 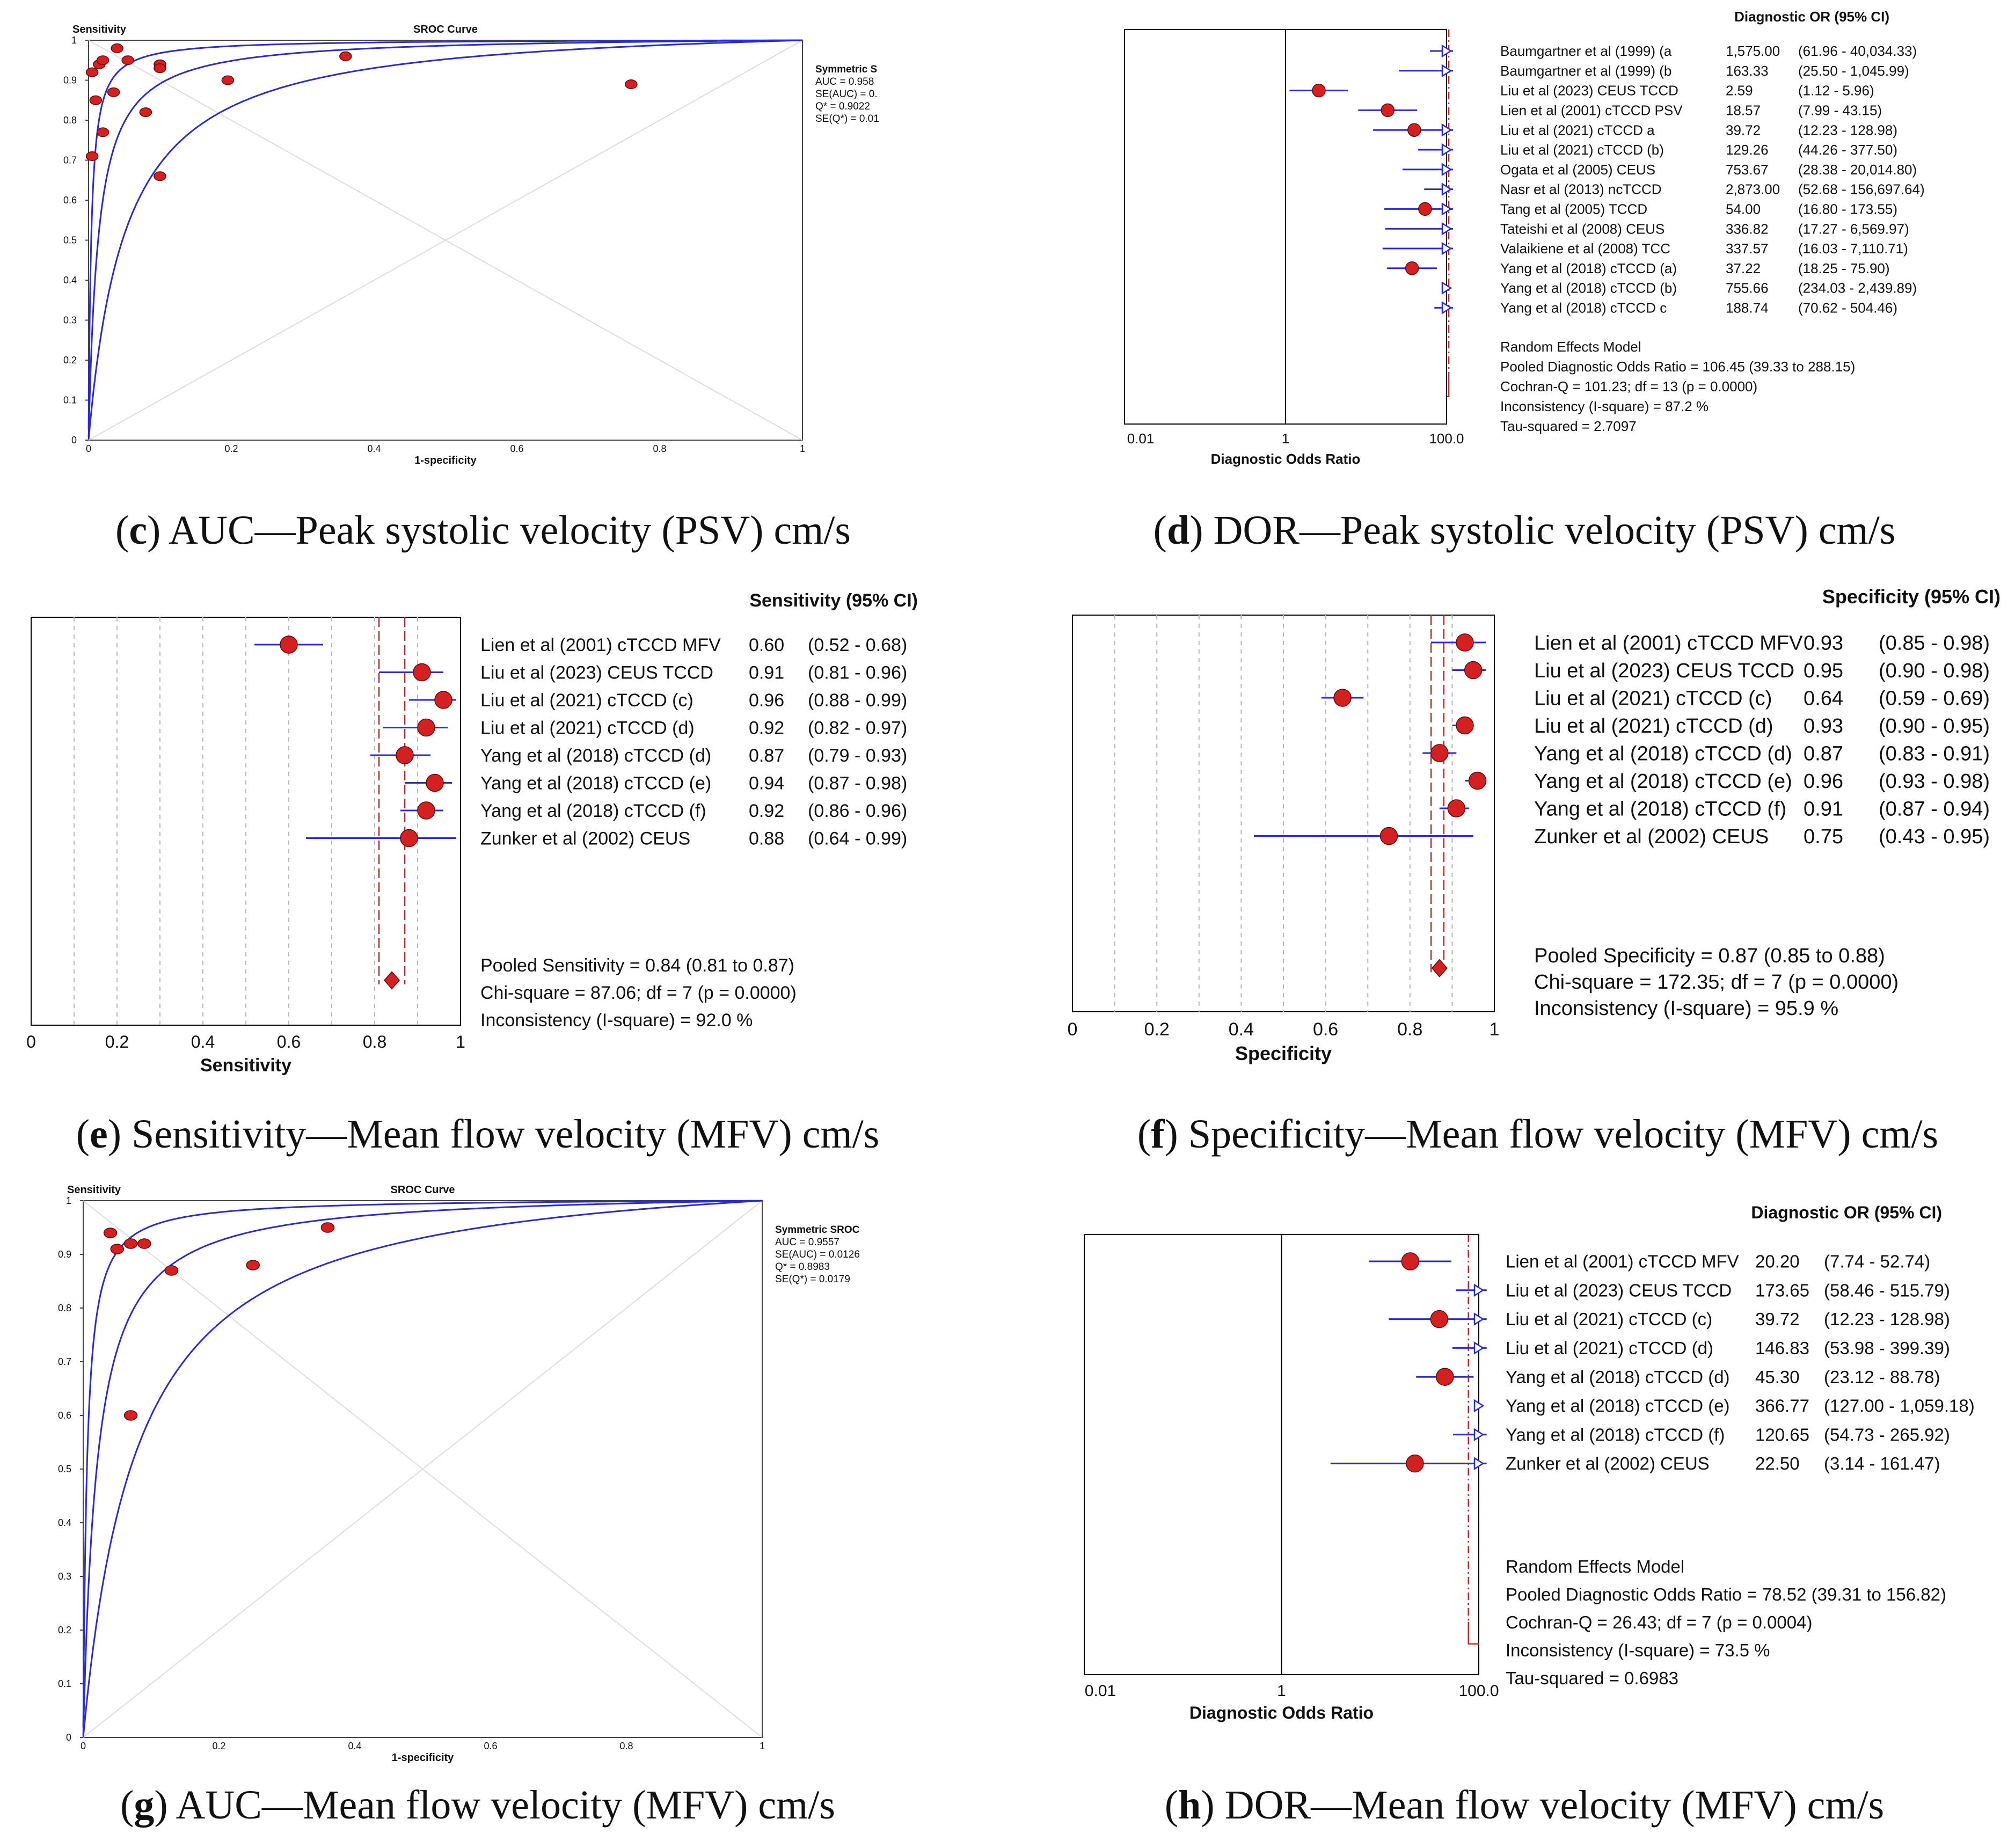 What do you see at coordinates (833, 600) in the screenshot?
I see `table-header: Sensitivity (95% CI)` at bounding box center [833, 600].